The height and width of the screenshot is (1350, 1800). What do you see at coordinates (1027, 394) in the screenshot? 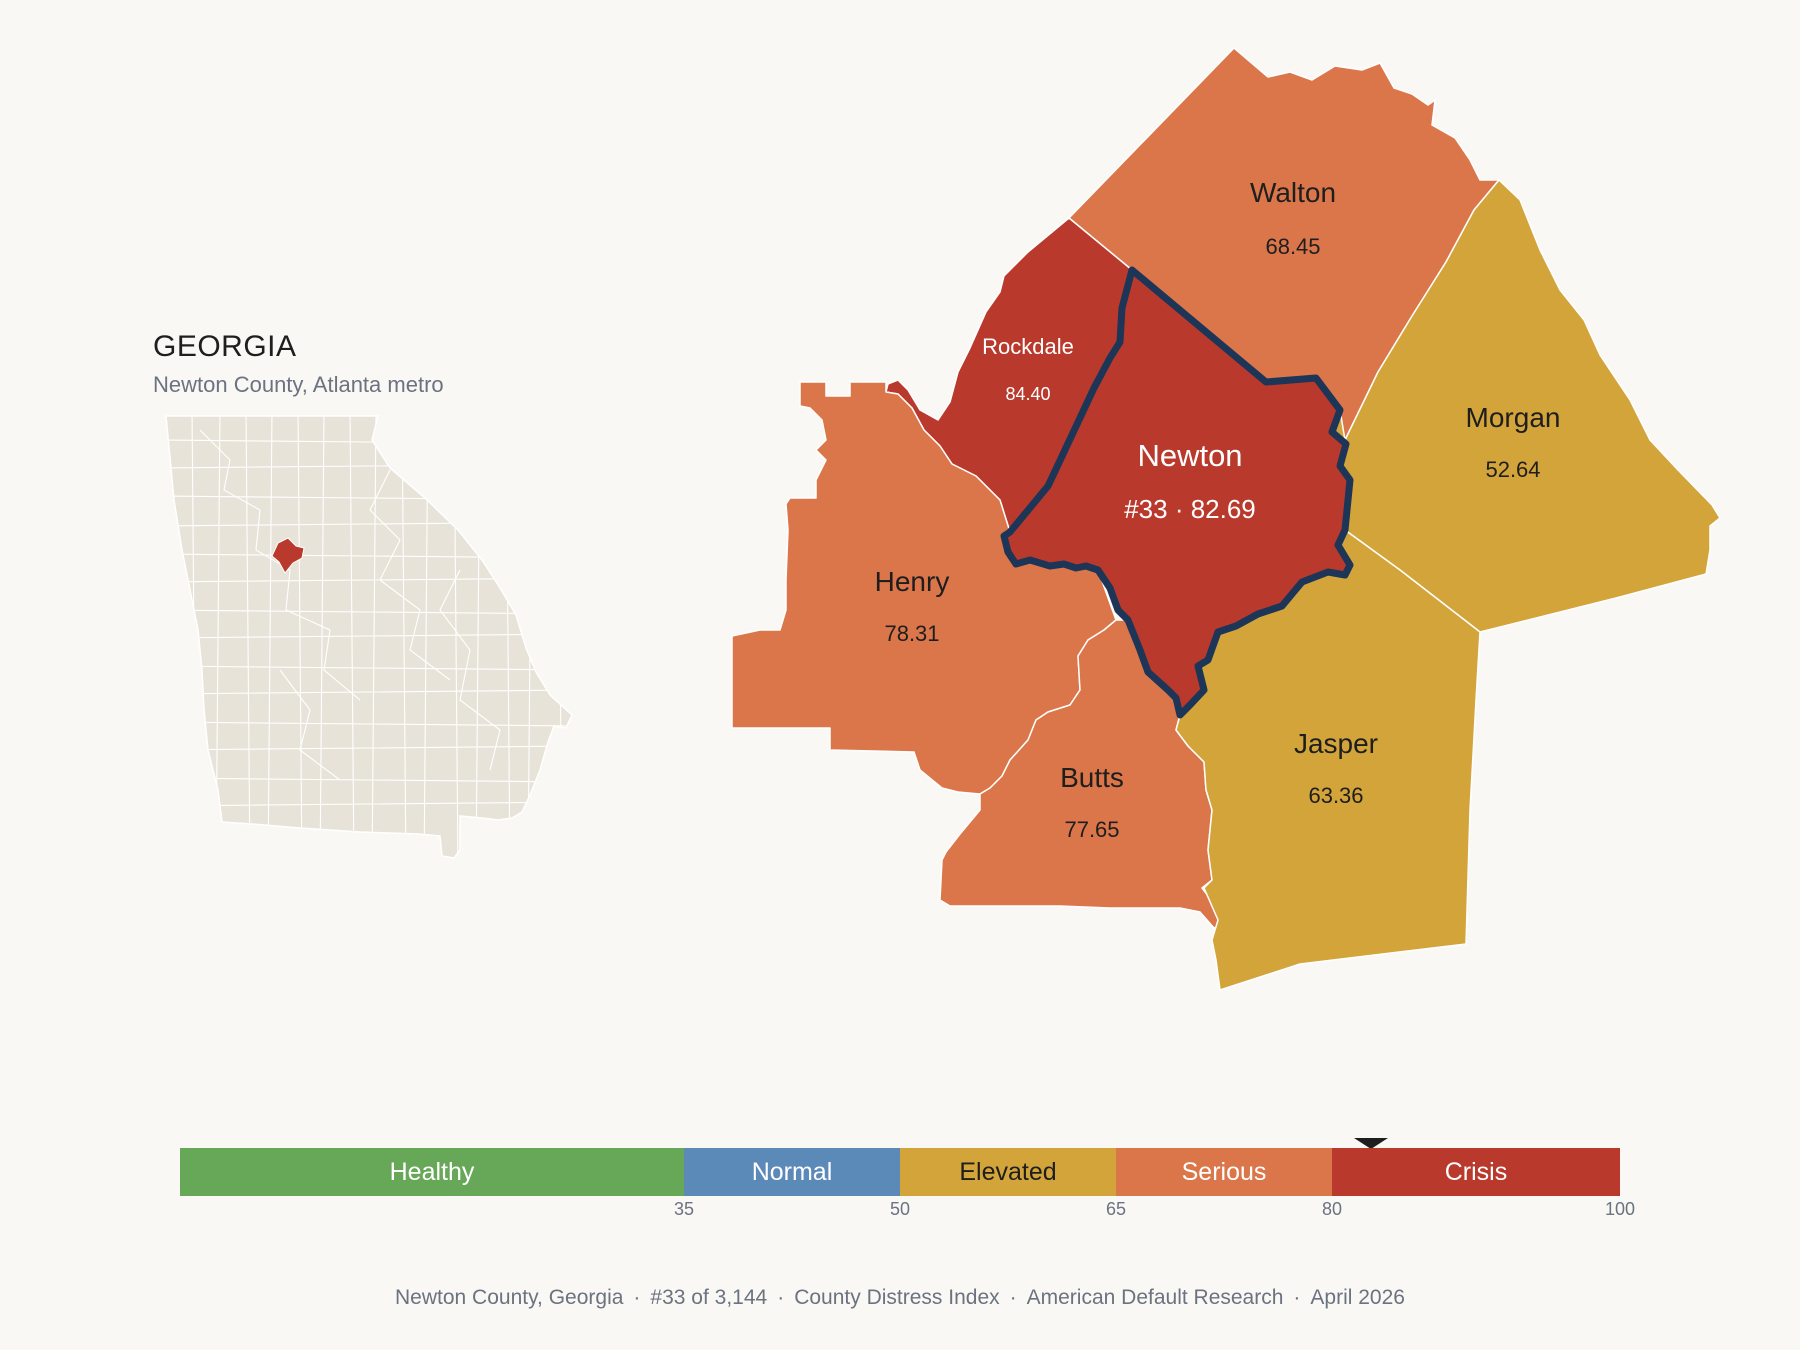
I see `rockdale-value-label: 84.40` at bounding box center [1027, 394].